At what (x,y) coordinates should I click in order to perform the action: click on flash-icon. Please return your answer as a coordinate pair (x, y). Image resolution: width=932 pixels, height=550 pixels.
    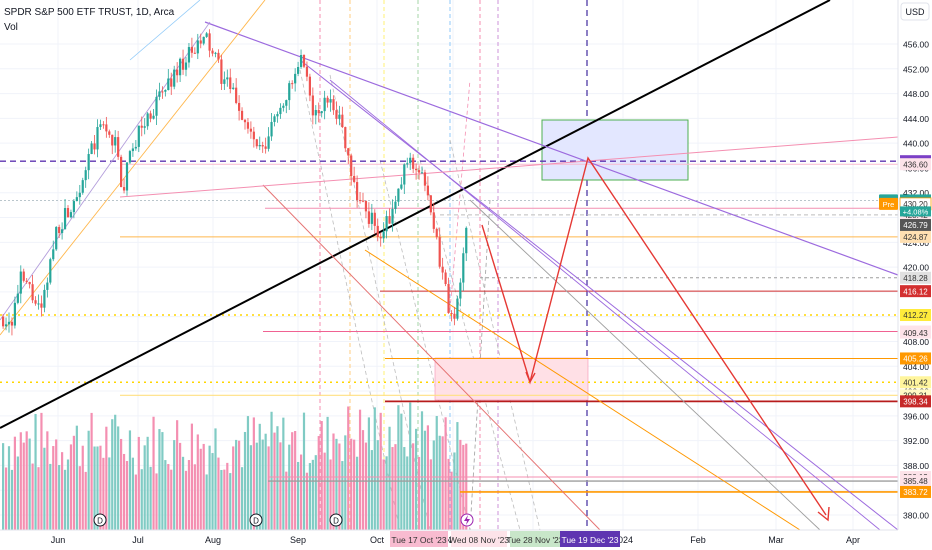
    Looking at the image, I should click on (467, 520).